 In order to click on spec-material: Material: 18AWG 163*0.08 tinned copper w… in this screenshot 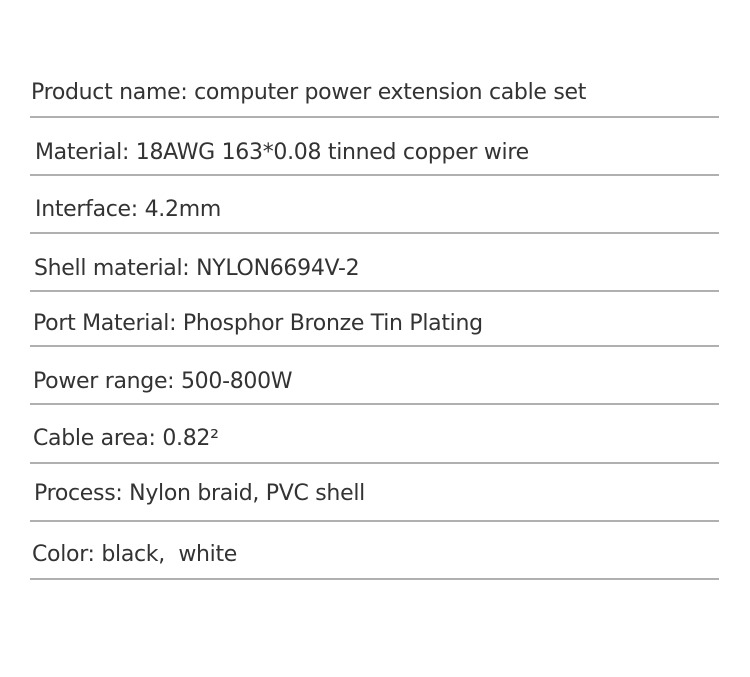, I will do `click(282, 152)`.